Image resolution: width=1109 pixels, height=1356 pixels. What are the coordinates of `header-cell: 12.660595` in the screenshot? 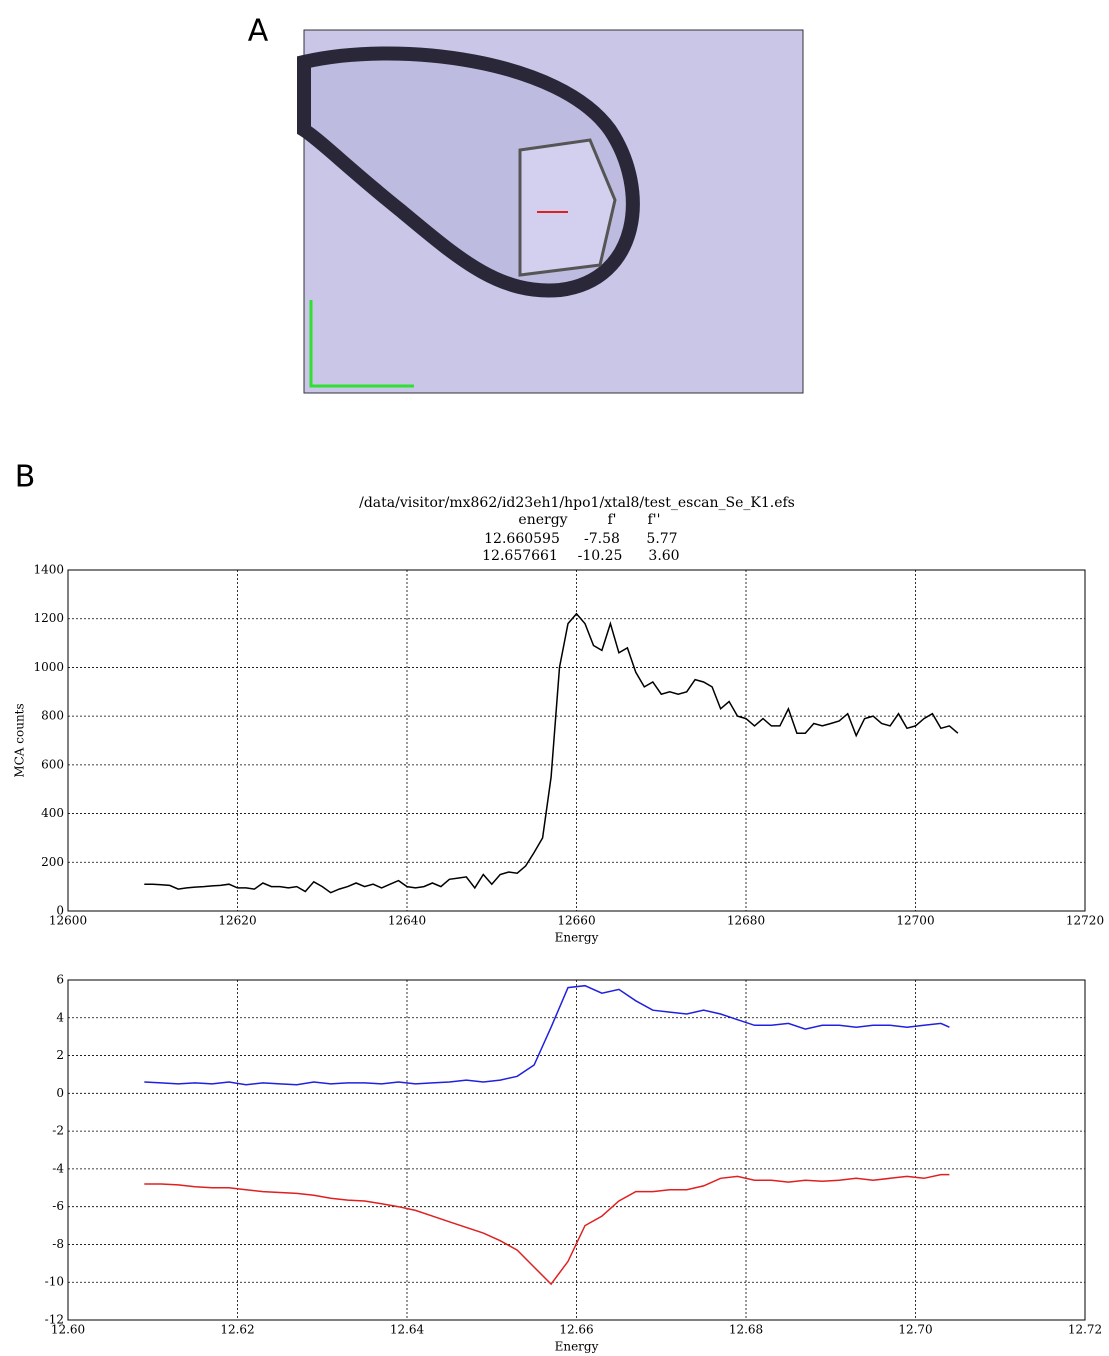 It's located at (522, 539).